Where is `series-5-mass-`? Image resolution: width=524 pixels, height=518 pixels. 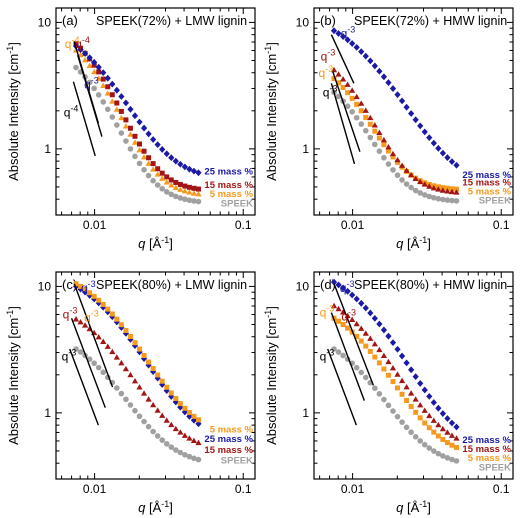
series-5-mass- is located at coordinates (395, 383).